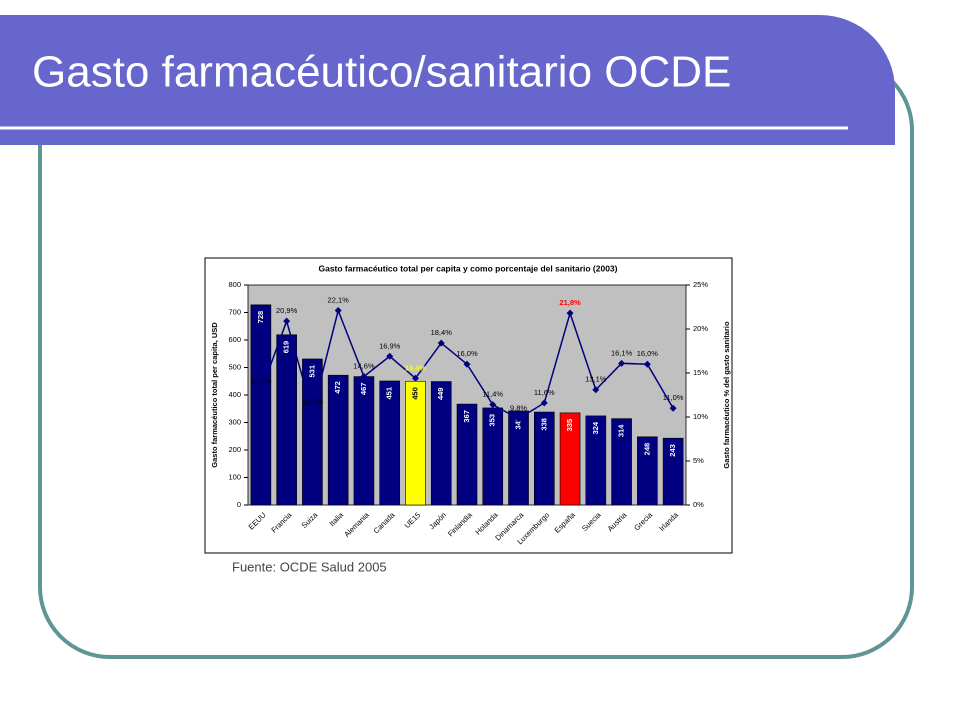 Image resolution: width=960 pixels, height=725 pixels. I want to click on bar-value-label: 451, so click(389, 393).